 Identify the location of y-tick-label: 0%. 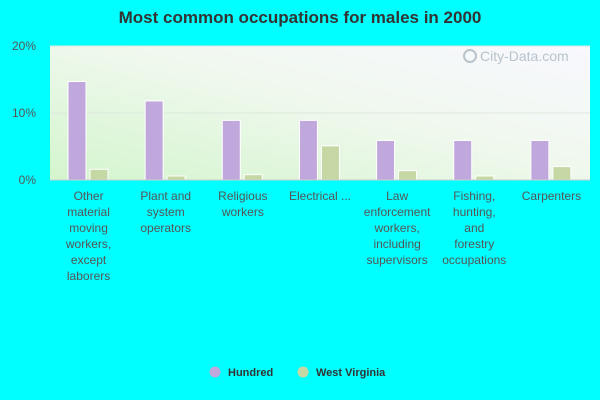
(28, 180).